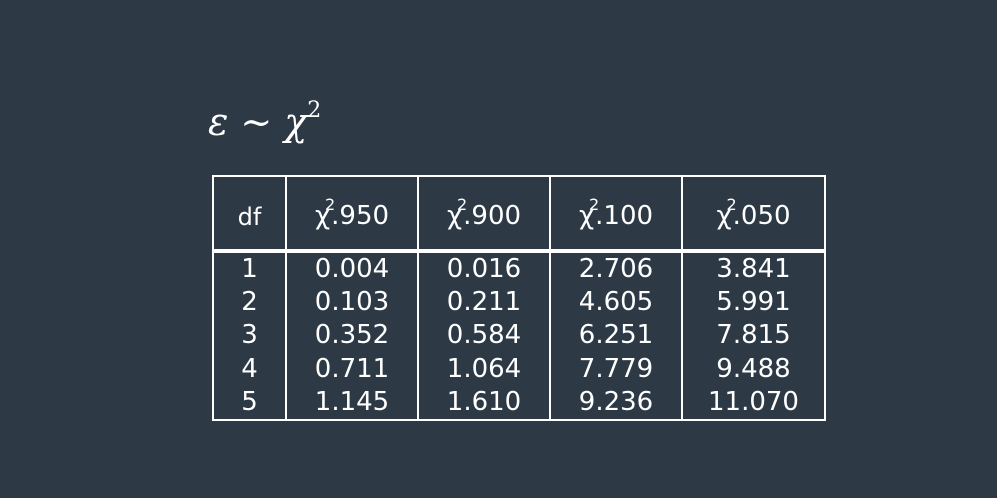 This screenshot has height=498, width=997. I want to click on chi-symbol: χ, so click(296, 122).